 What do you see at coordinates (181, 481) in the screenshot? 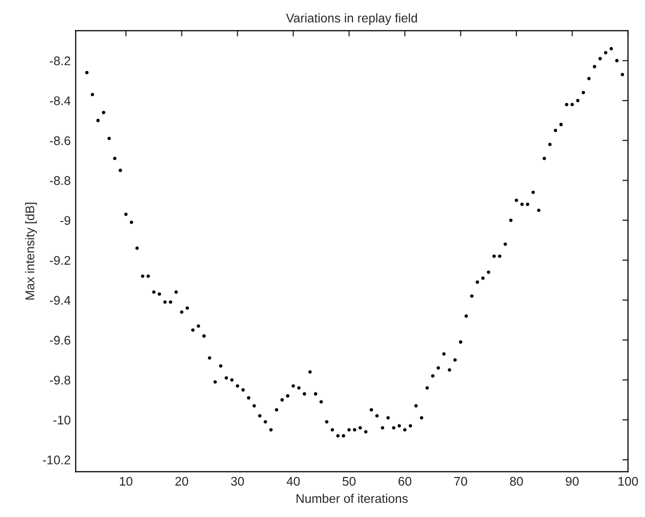
I see `x-tick-label: 20` at bounding box center [181, 481].